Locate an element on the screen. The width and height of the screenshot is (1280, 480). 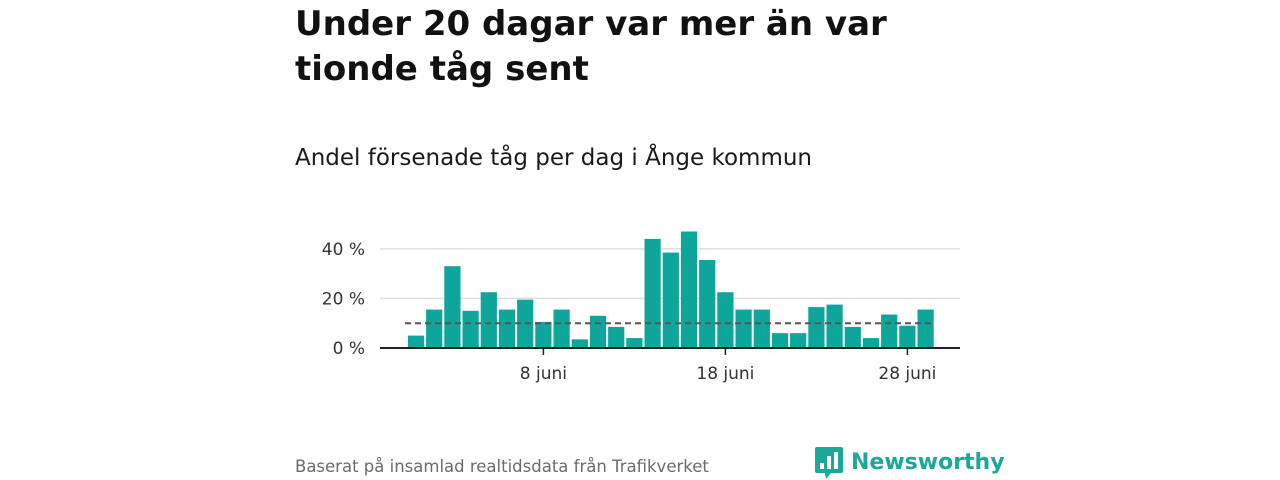
x-tick-label: 28 juni is located at coordinates (907, 374).